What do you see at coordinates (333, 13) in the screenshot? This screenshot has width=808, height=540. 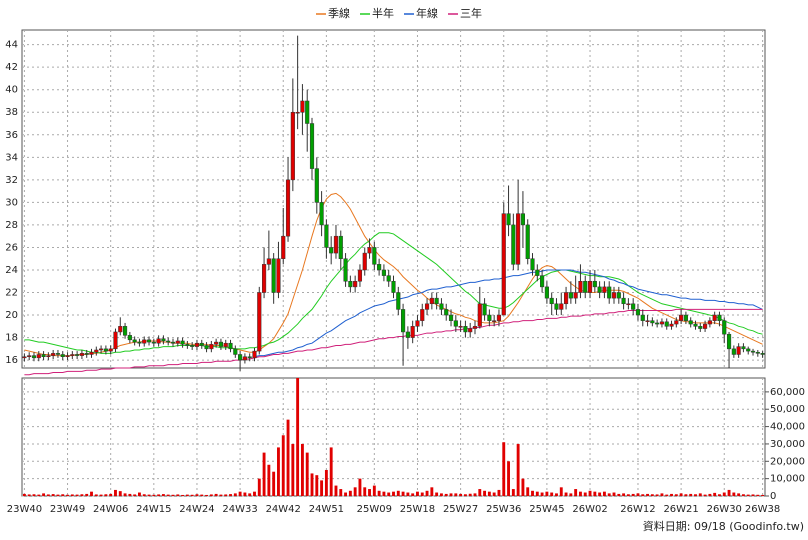 I see `legend-item: 季線` at bounding box center [333, 13].